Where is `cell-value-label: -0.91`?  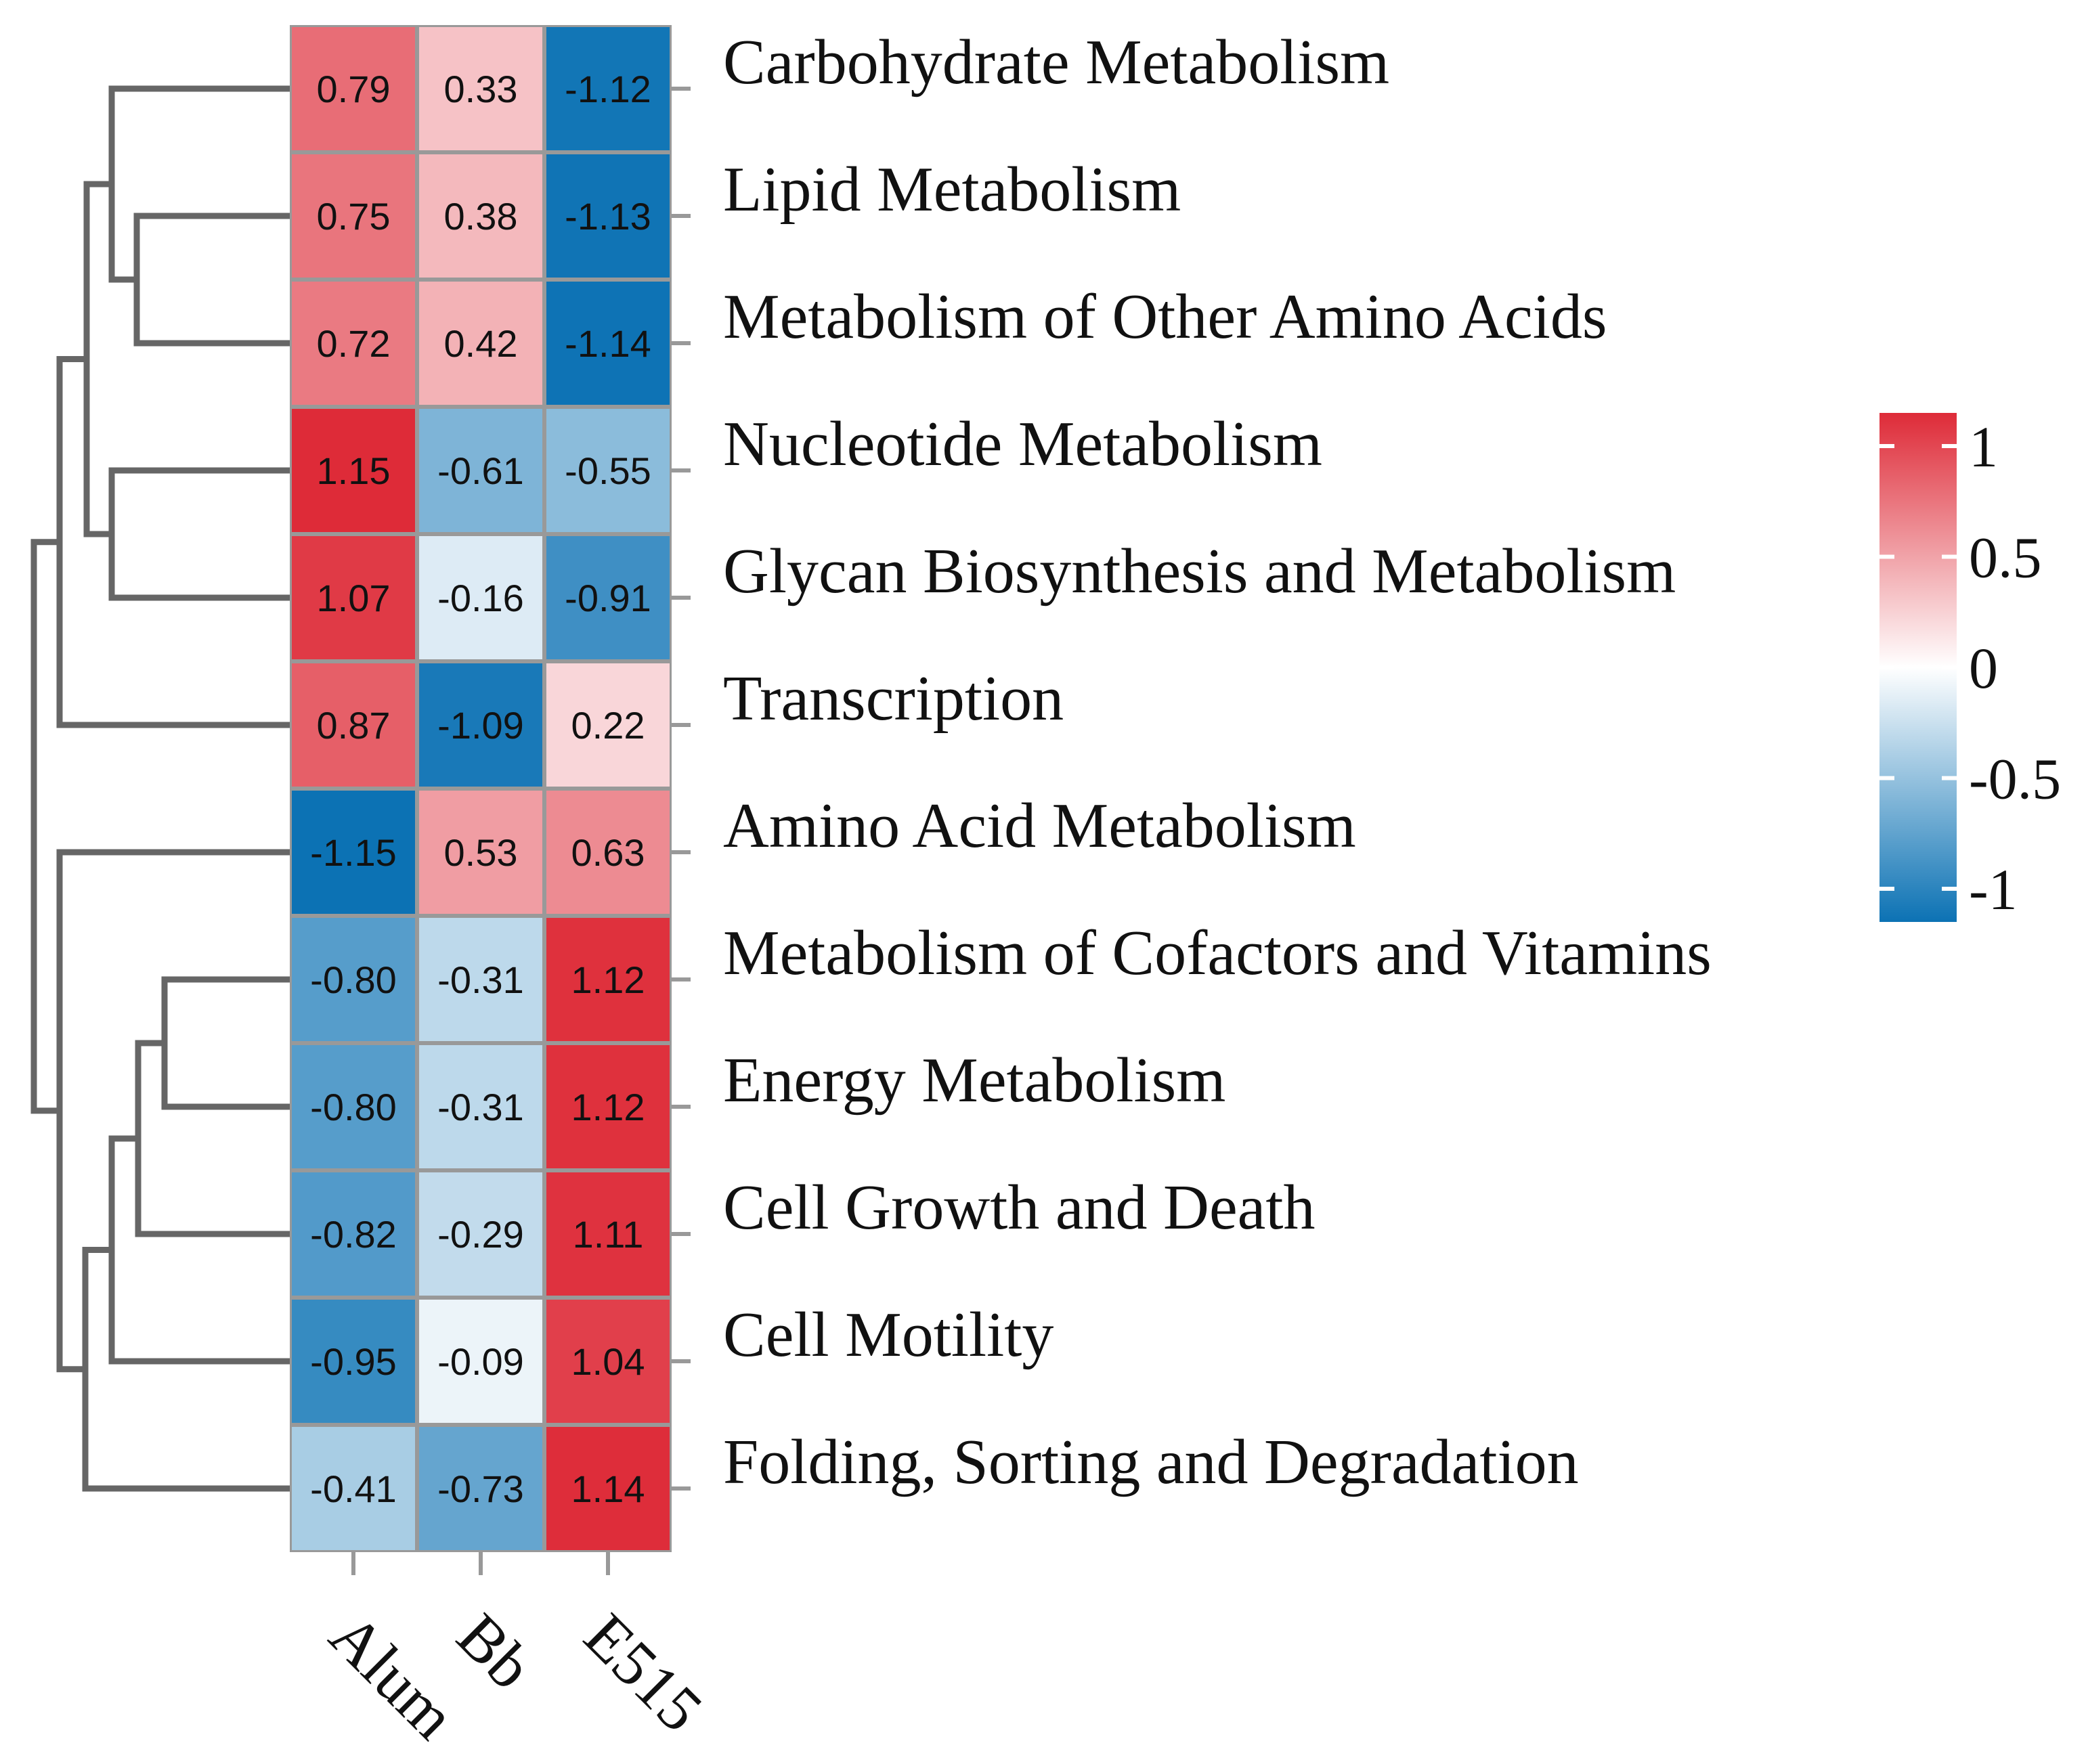 cell-value-label: -0.91 is located at coordinates (608, 598).